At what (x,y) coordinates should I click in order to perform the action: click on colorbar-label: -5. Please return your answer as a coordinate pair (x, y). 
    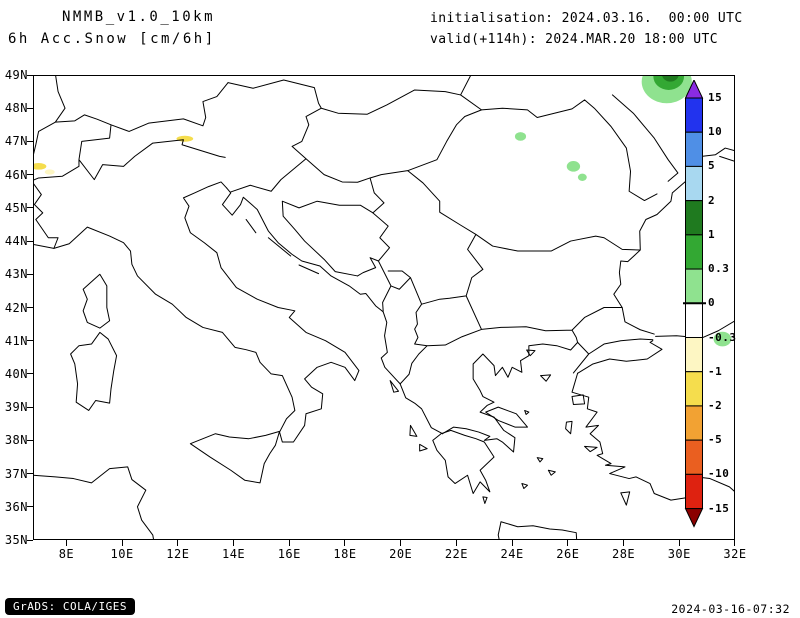
    Looking at the image, I should click on (715, 440).